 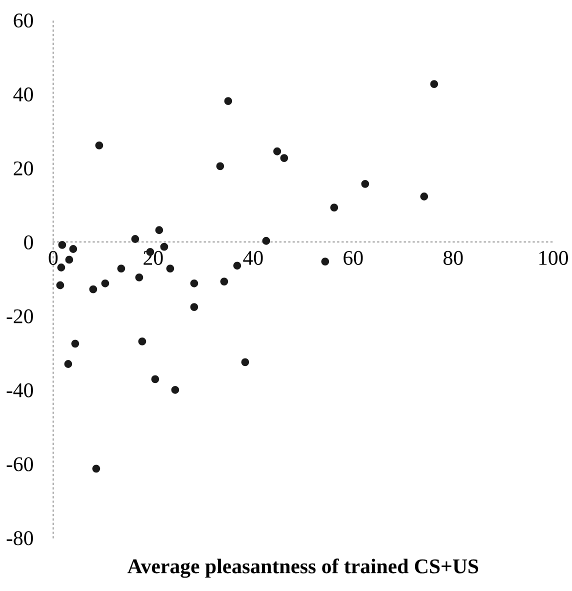 I want to click on y-tick-label: 20, so click(x=23, y=168).